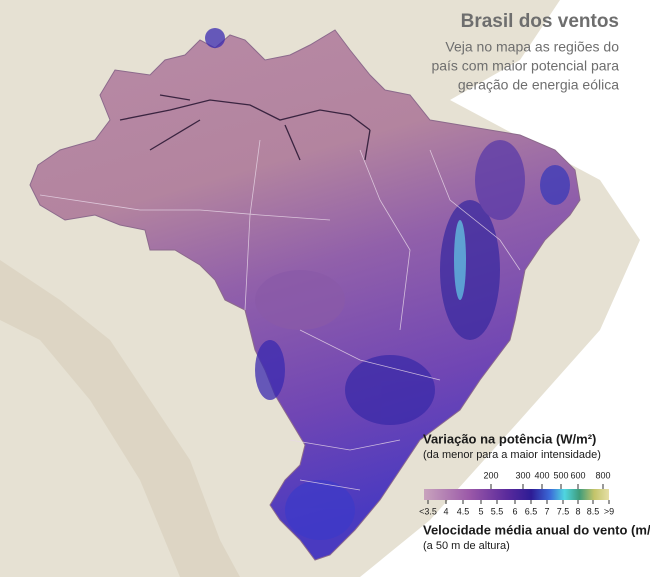 The height and width of the screenshot is (577, 650). Describe the element at coordinates (466, 546) in the screenshot. I see `legend-speed-subtitle: (a 50 m de altura)` at that location.